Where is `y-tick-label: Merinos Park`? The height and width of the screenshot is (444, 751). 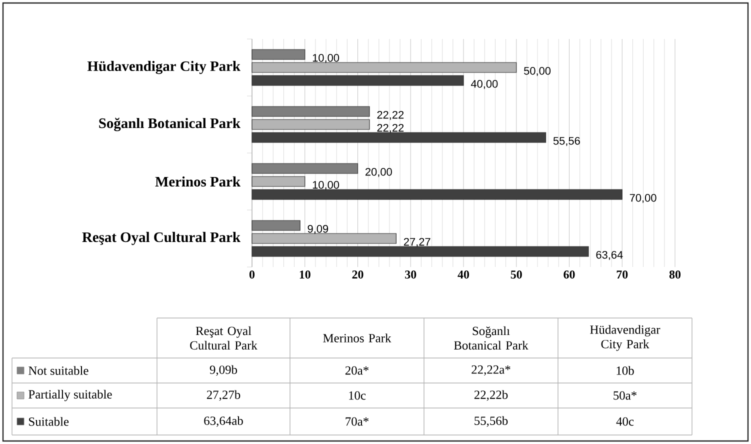
y-tick-label: Merinos Park is located at coordinates (197, 181).